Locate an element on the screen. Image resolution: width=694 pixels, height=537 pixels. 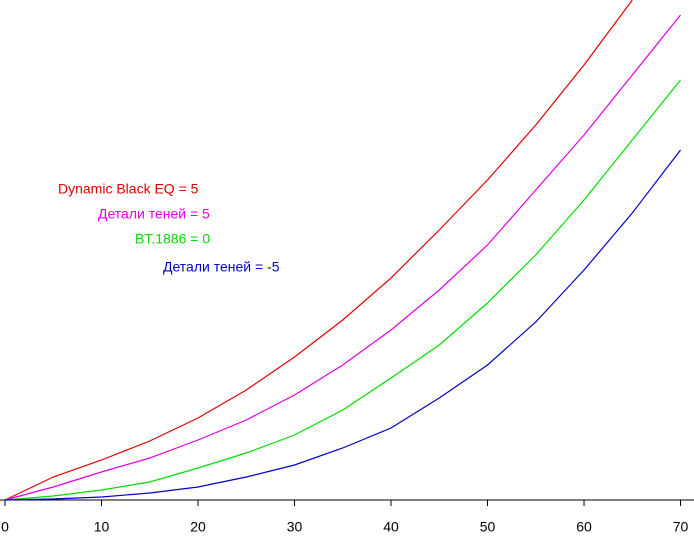
x-tick-label: 40 is located at coordinates (391, 527).